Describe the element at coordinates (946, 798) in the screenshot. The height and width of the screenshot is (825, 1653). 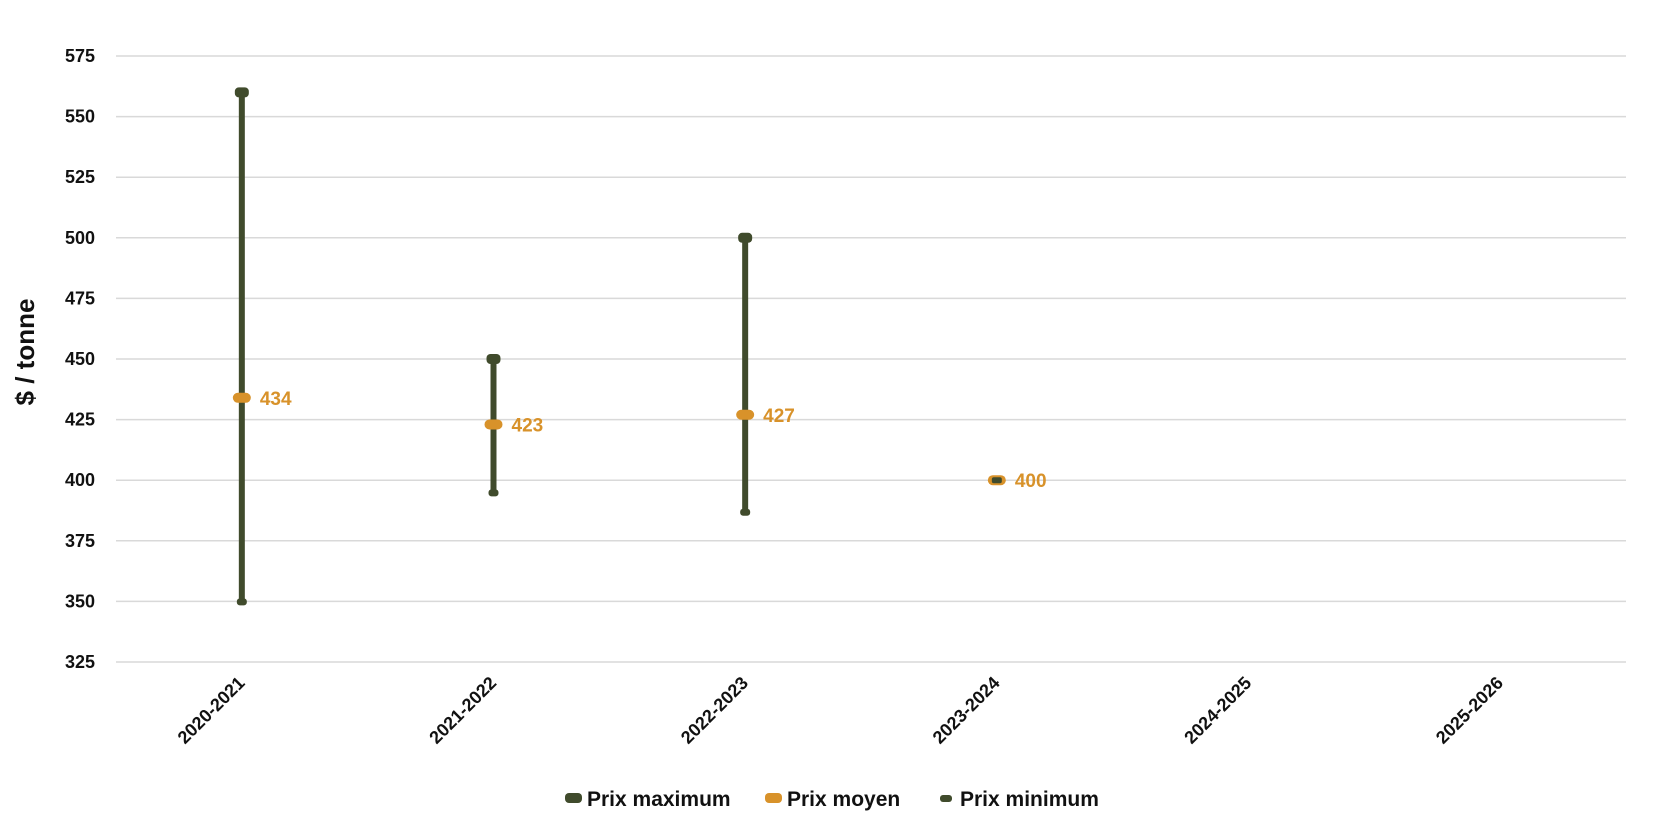
I see `legend-swatch-min` at that location.